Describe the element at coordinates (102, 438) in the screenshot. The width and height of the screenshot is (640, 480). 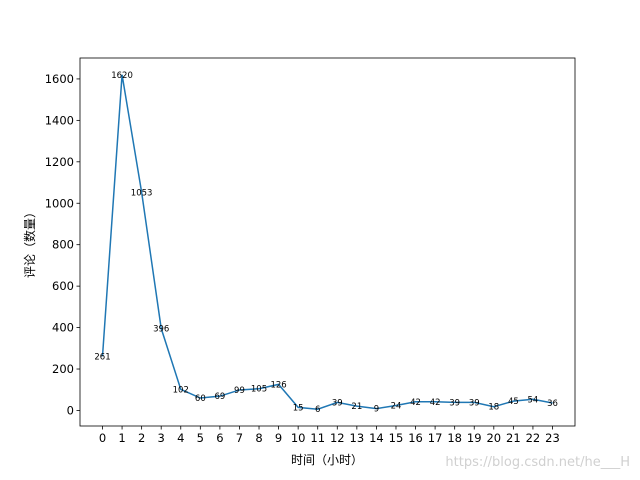
I see `x-tick-label: 0` at that location.